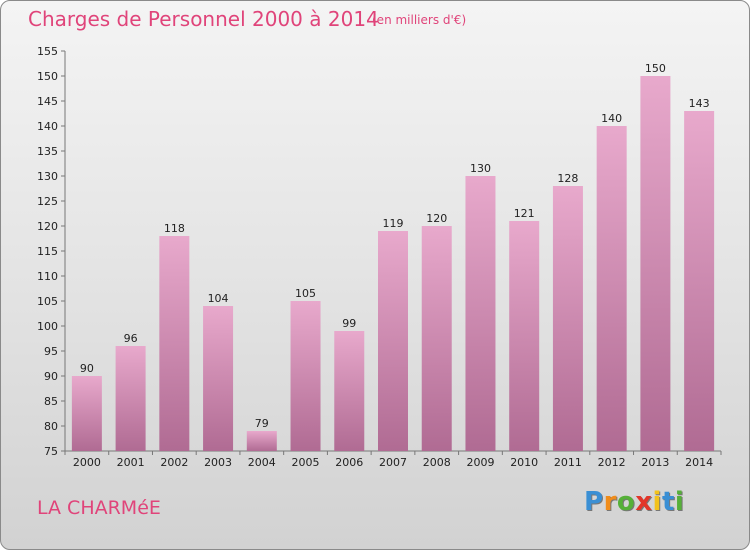  What do you see at coordinates (131, 338) in the screenshot?
I see `data-label: 96` at bounding box center [131, 338].